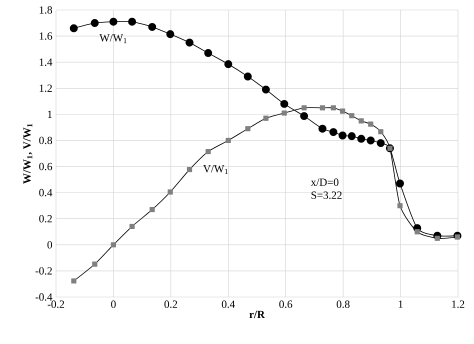  Describe the element at coordinates (285, 304) in the screenshot. I see `x-tick-label: 0.6` at that location.